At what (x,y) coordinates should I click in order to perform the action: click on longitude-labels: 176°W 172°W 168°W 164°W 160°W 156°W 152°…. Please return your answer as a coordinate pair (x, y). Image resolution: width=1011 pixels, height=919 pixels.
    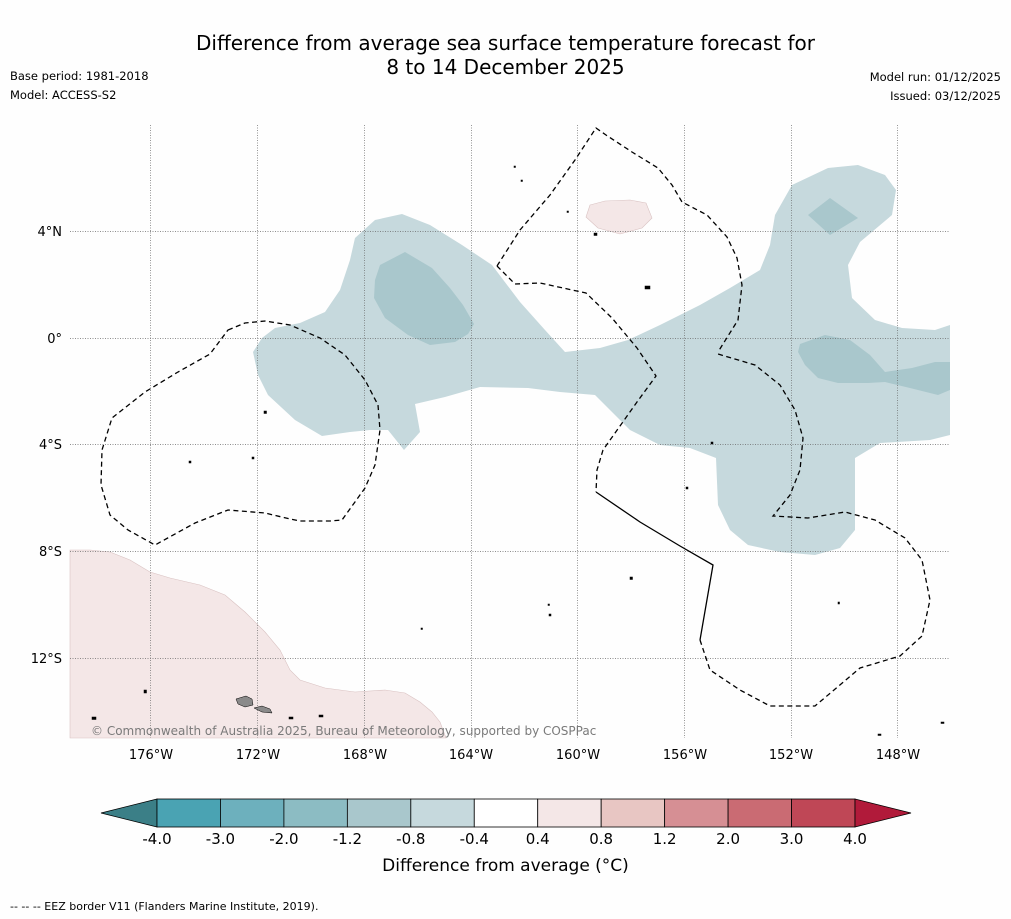
    Looking at the image, I should click on (524, 755).